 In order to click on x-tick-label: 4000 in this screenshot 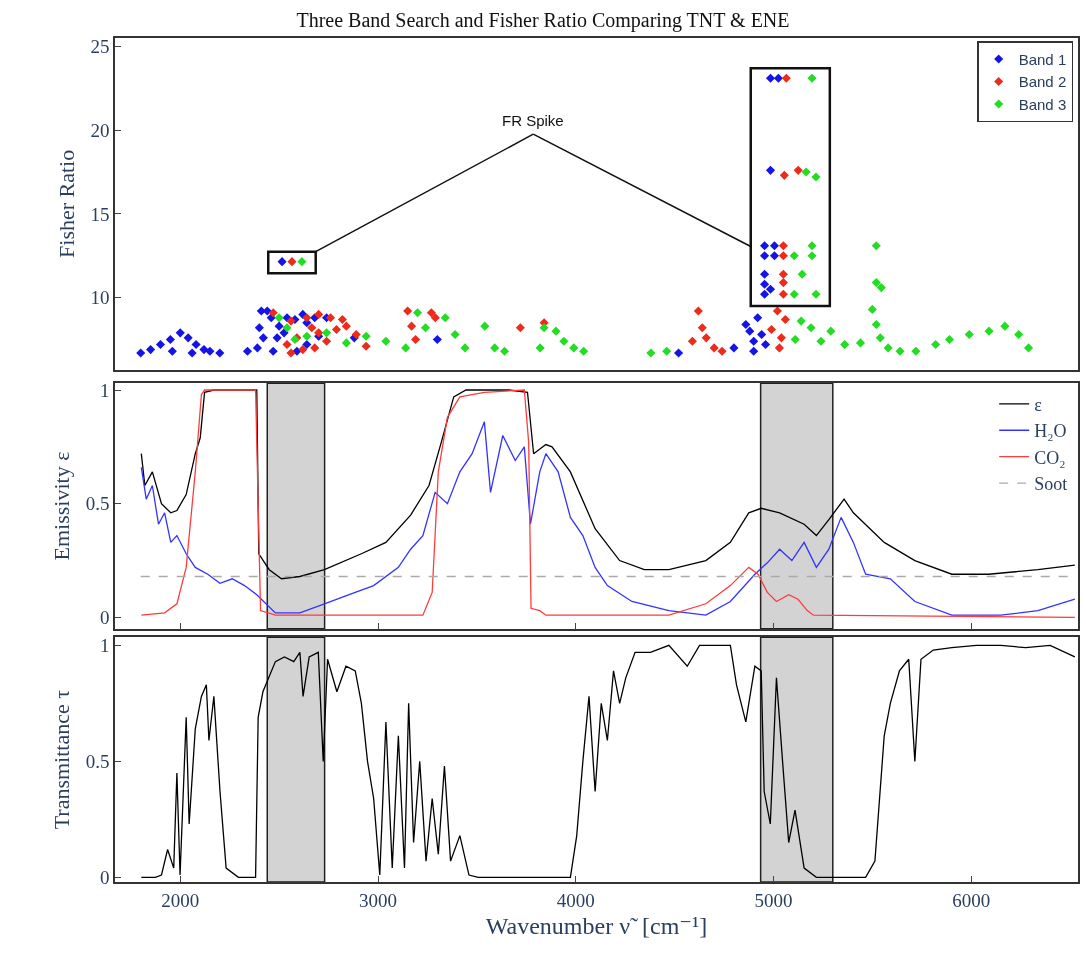, I will do `click(575, 900)`.